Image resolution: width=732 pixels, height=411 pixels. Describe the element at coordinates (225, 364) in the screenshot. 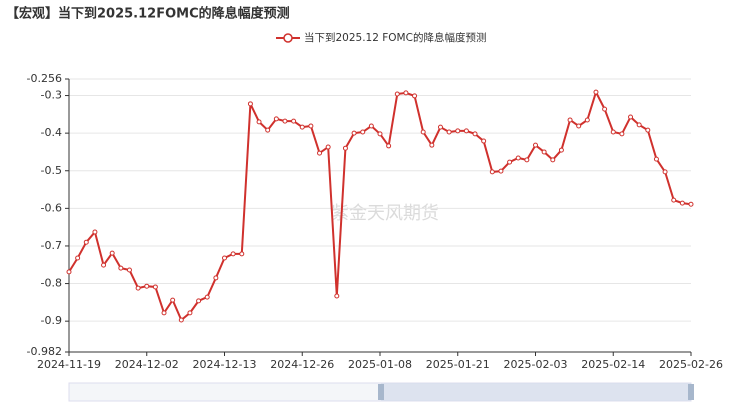

I see `x-tick-label: 2024-12-13` at that location.